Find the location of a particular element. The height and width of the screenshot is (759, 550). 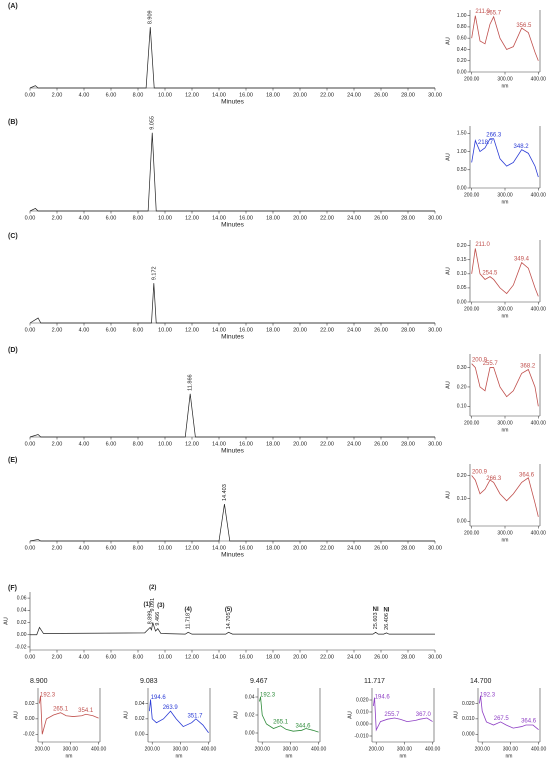

peak-label: 9.055 is located at coordinates (153, 123).